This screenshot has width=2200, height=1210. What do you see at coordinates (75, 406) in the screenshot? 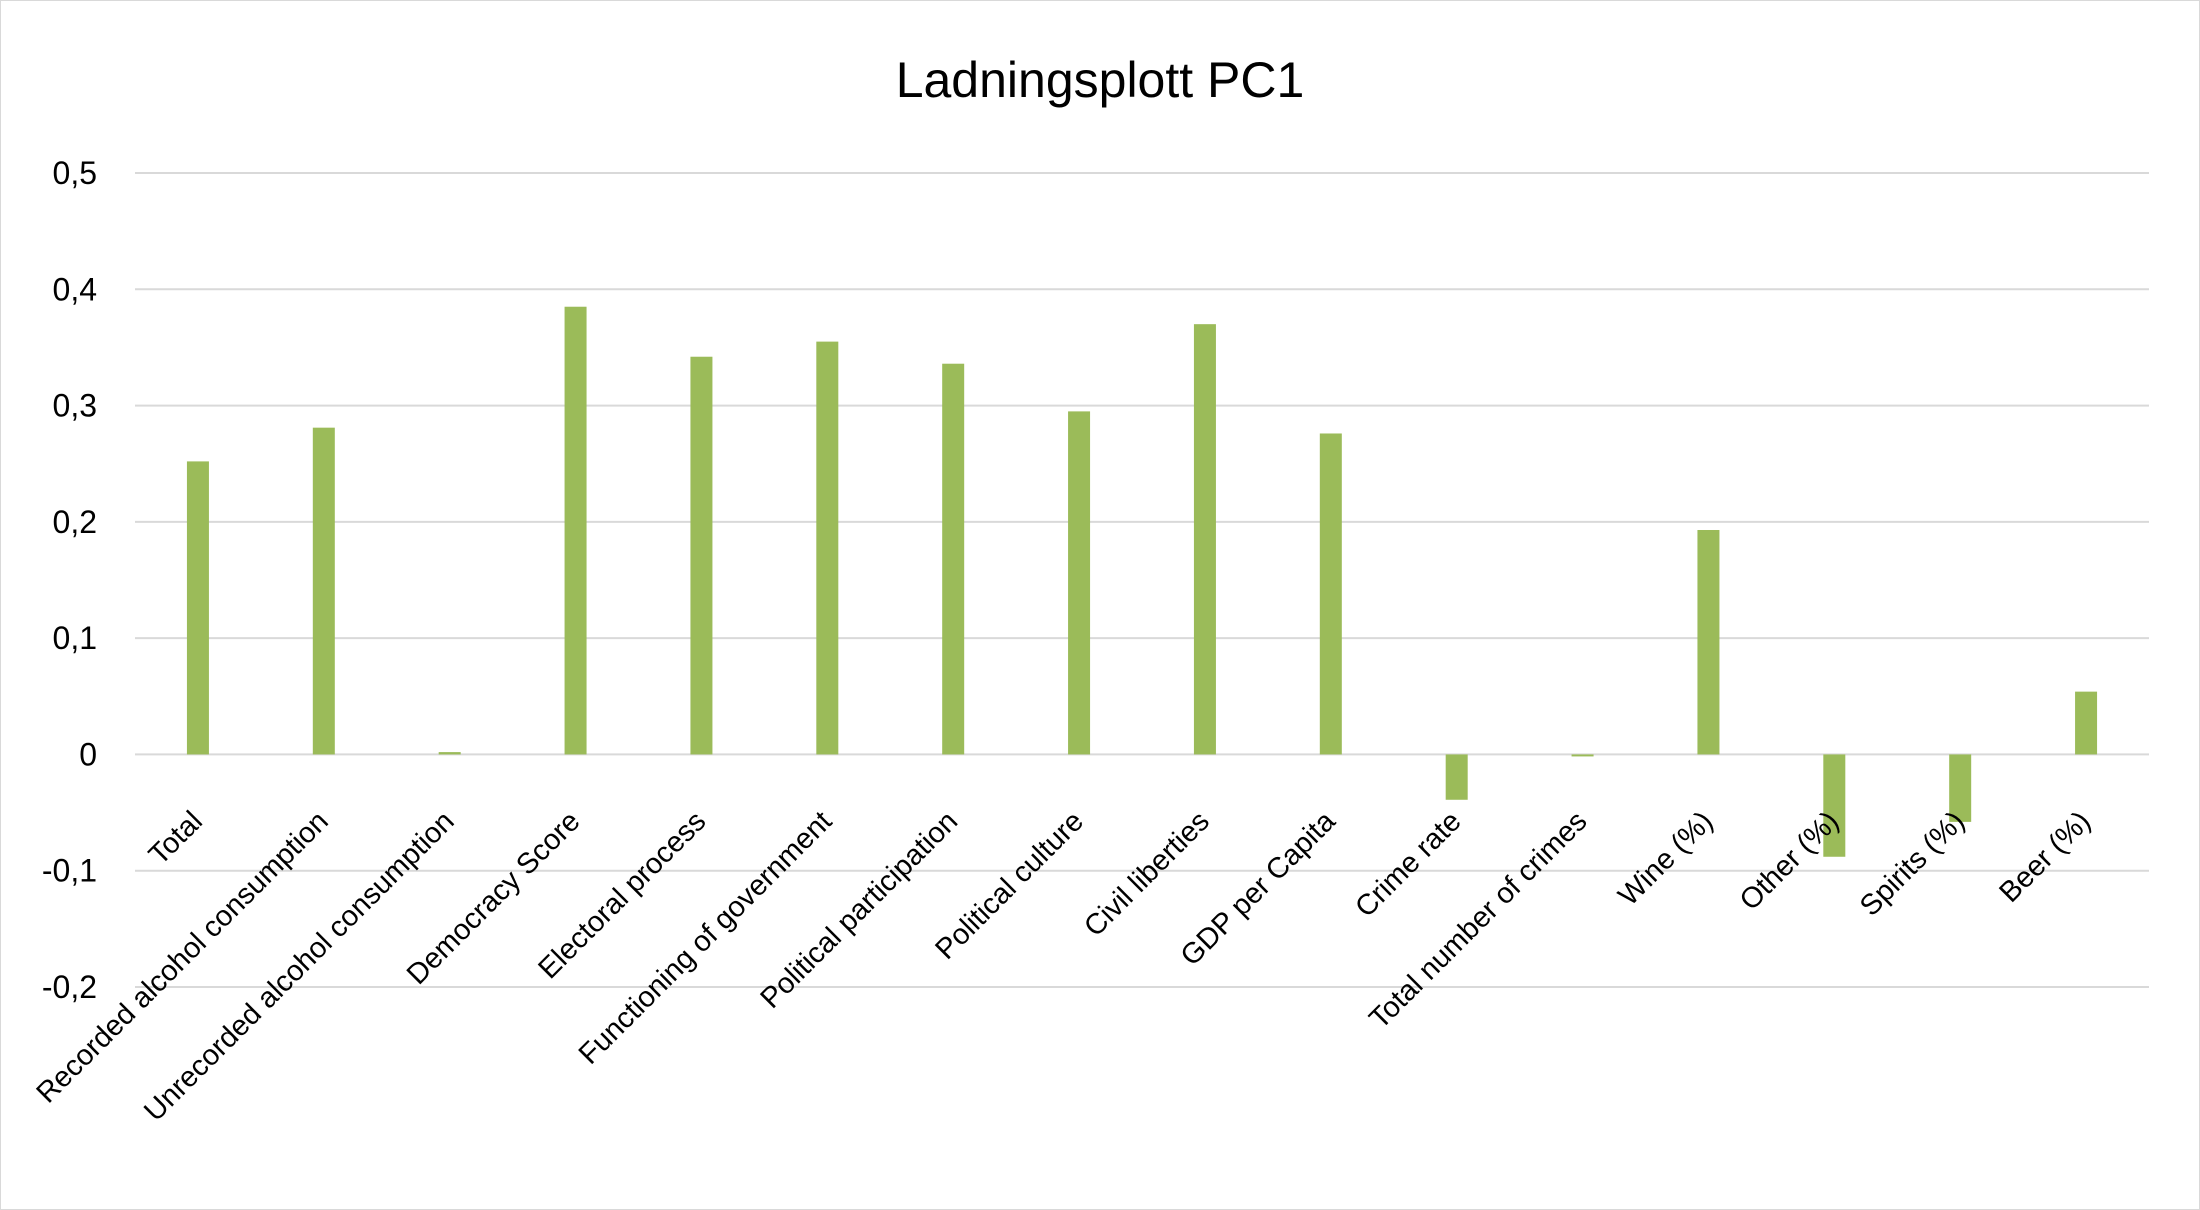
I see `y-tick-label: 0,3` at bounding box center [75, 406].